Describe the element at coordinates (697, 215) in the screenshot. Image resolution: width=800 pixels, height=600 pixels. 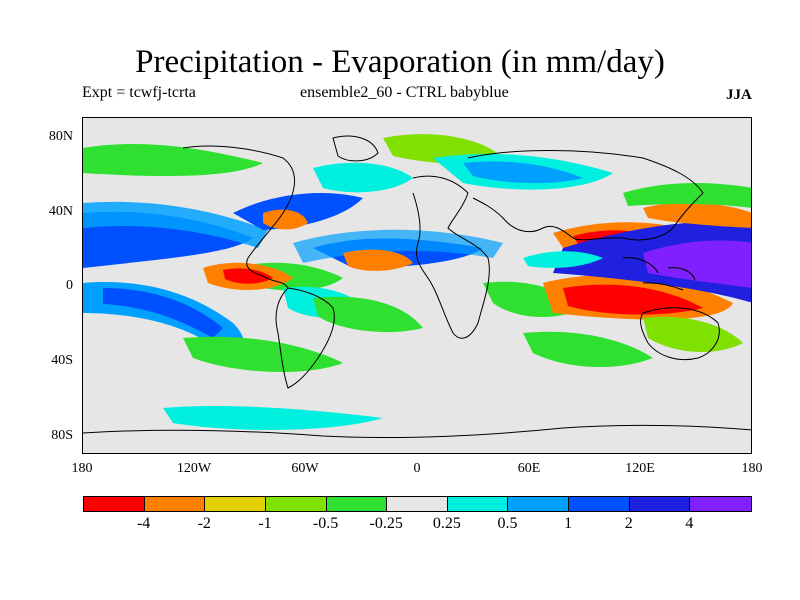
I see `north-pacific-west-dry` at that location.